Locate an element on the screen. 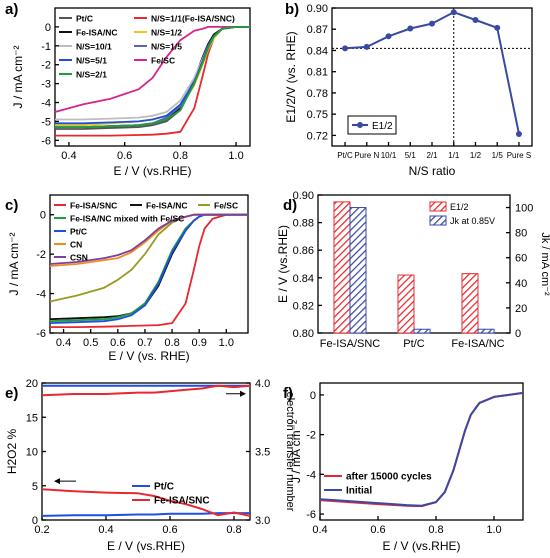 Image resolution: width=550 pixels, height=558 pixels. x-tick-label: 0.9 is located at coordinates (199, 343).